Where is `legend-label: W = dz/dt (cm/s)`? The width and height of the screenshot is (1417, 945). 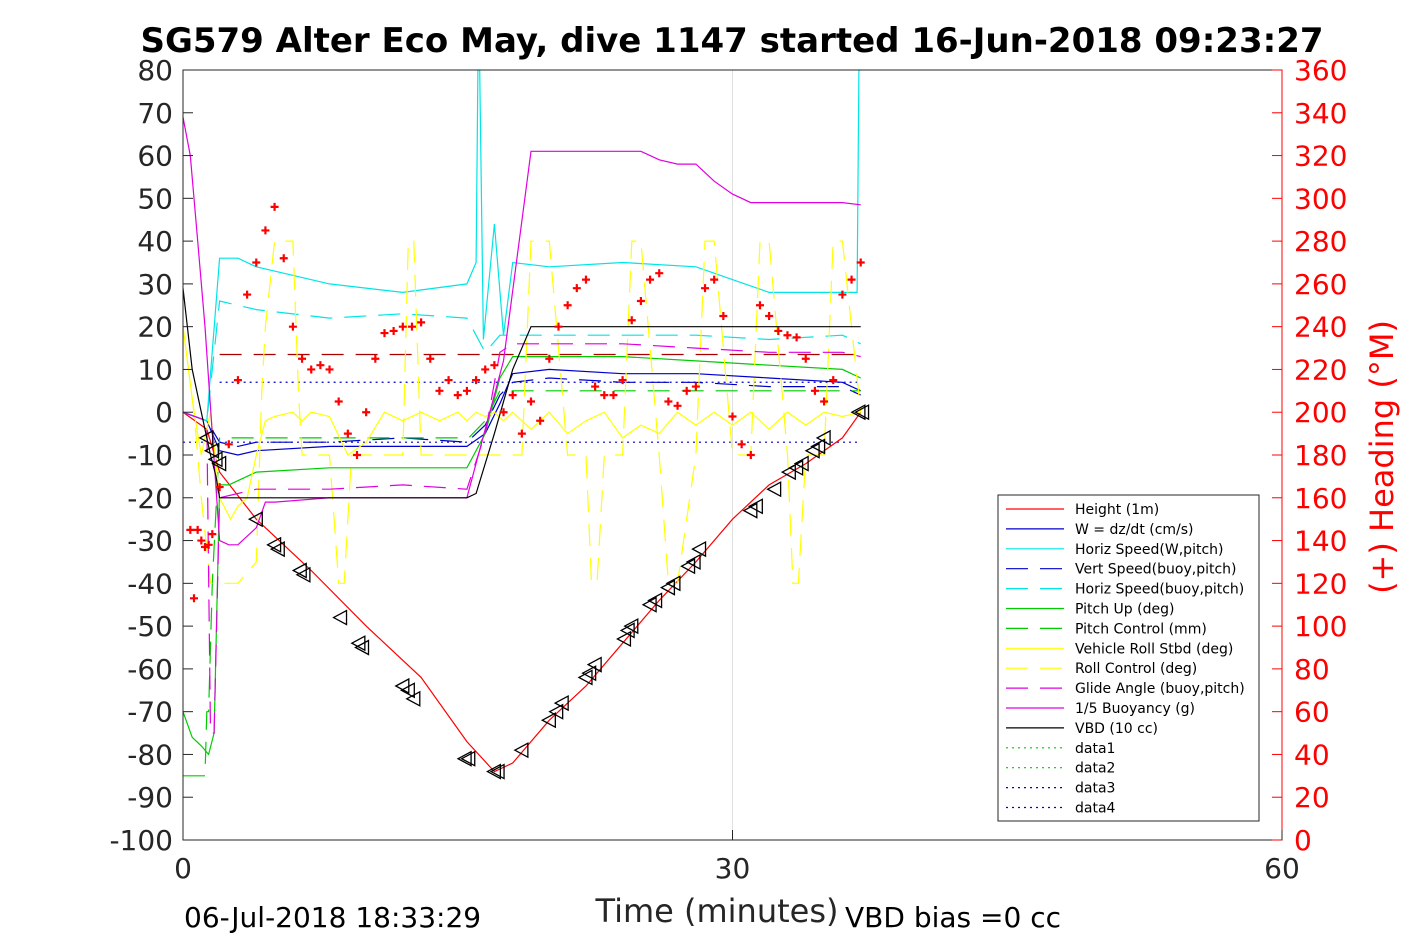
legend-label: W = dz/dt (cm/s) is located at coordinates (1134, 530).